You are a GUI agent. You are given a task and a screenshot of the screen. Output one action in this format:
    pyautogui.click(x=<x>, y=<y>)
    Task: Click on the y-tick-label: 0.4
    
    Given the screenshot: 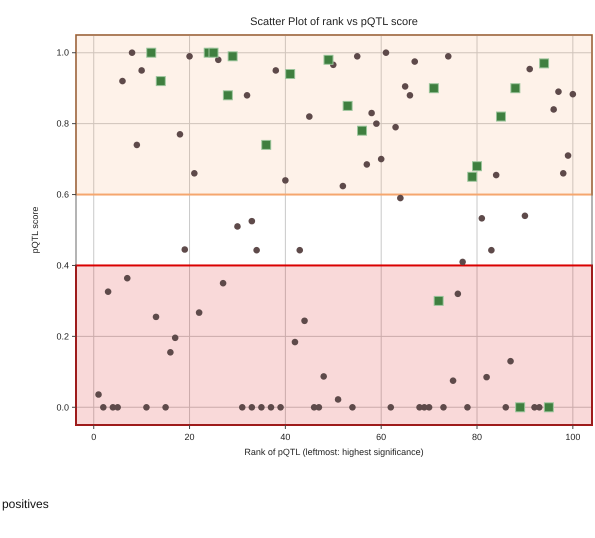 What is the action you would take?
    pyautogui.click(x=62, y=265)
    